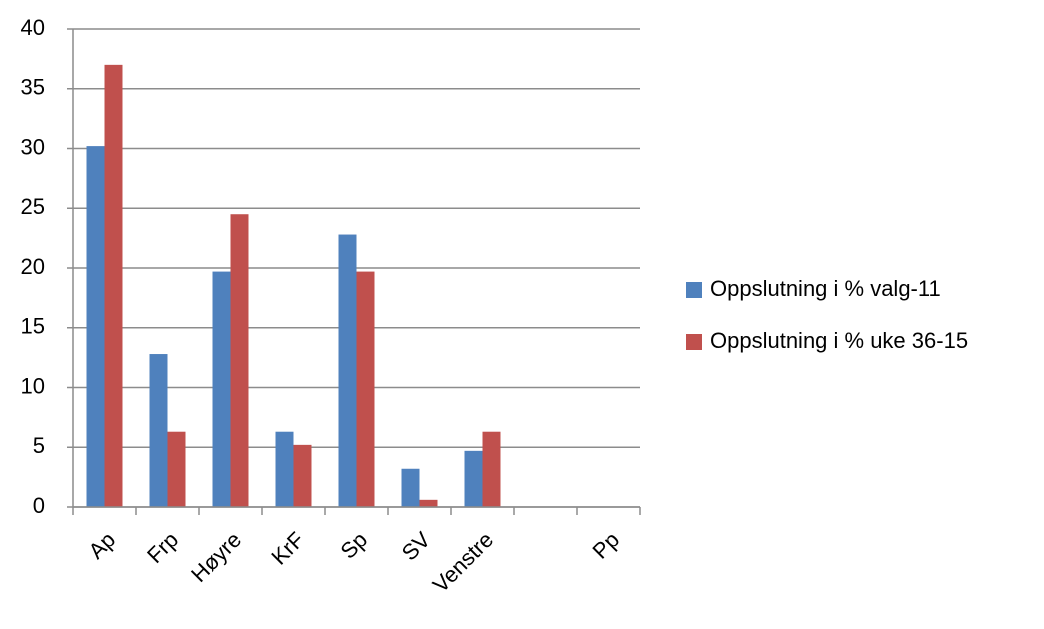 This screenshot has height=629, width=1044. Describe the element at coordinates (825, 288) in the screenshot. I see `legend-label: Oppslutning i % valg-11` at that location.